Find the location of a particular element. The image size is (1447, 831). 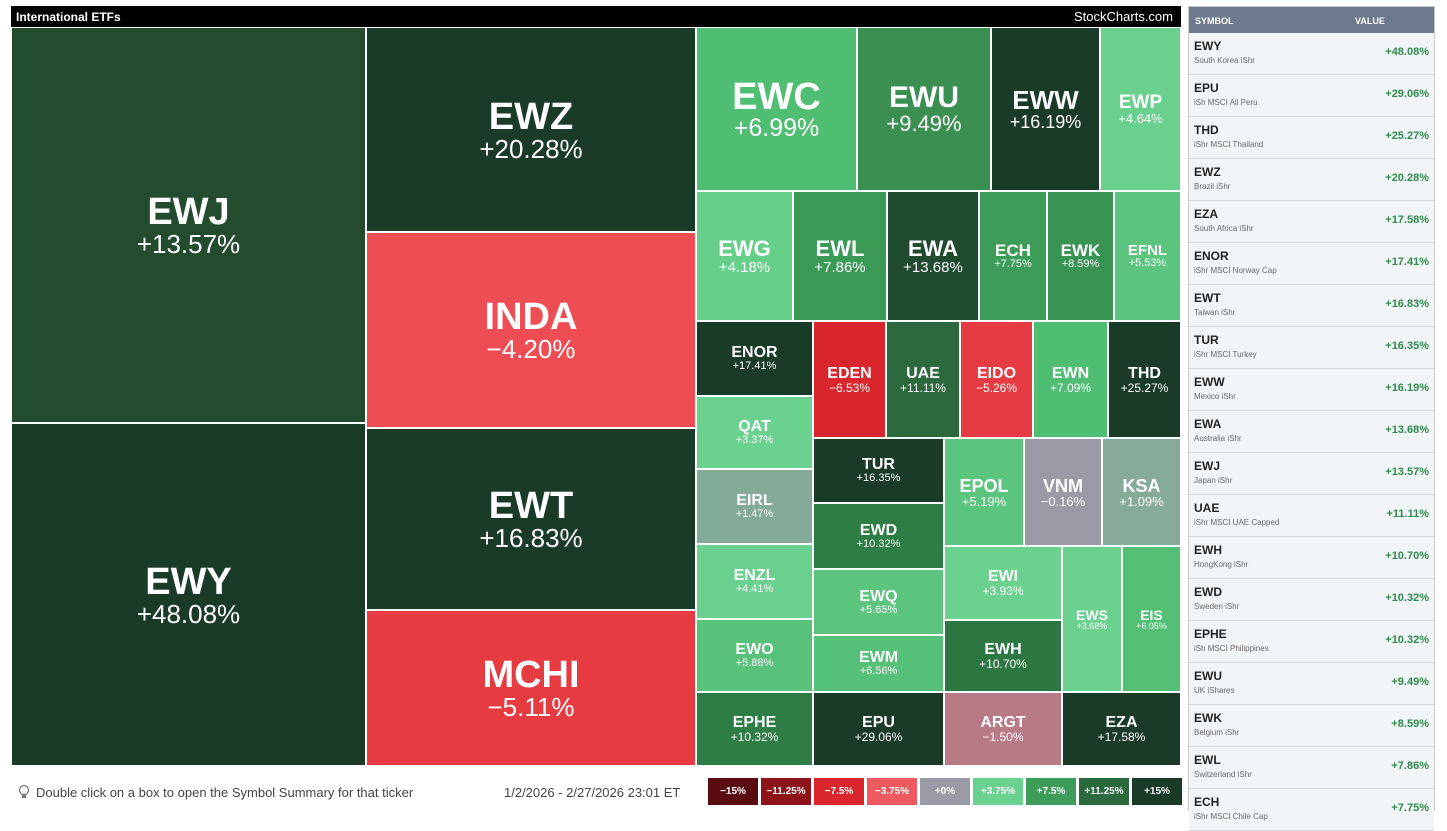

table-row: EWL Switzerland iShr +7.86% is located at coordinates (1311, 768).